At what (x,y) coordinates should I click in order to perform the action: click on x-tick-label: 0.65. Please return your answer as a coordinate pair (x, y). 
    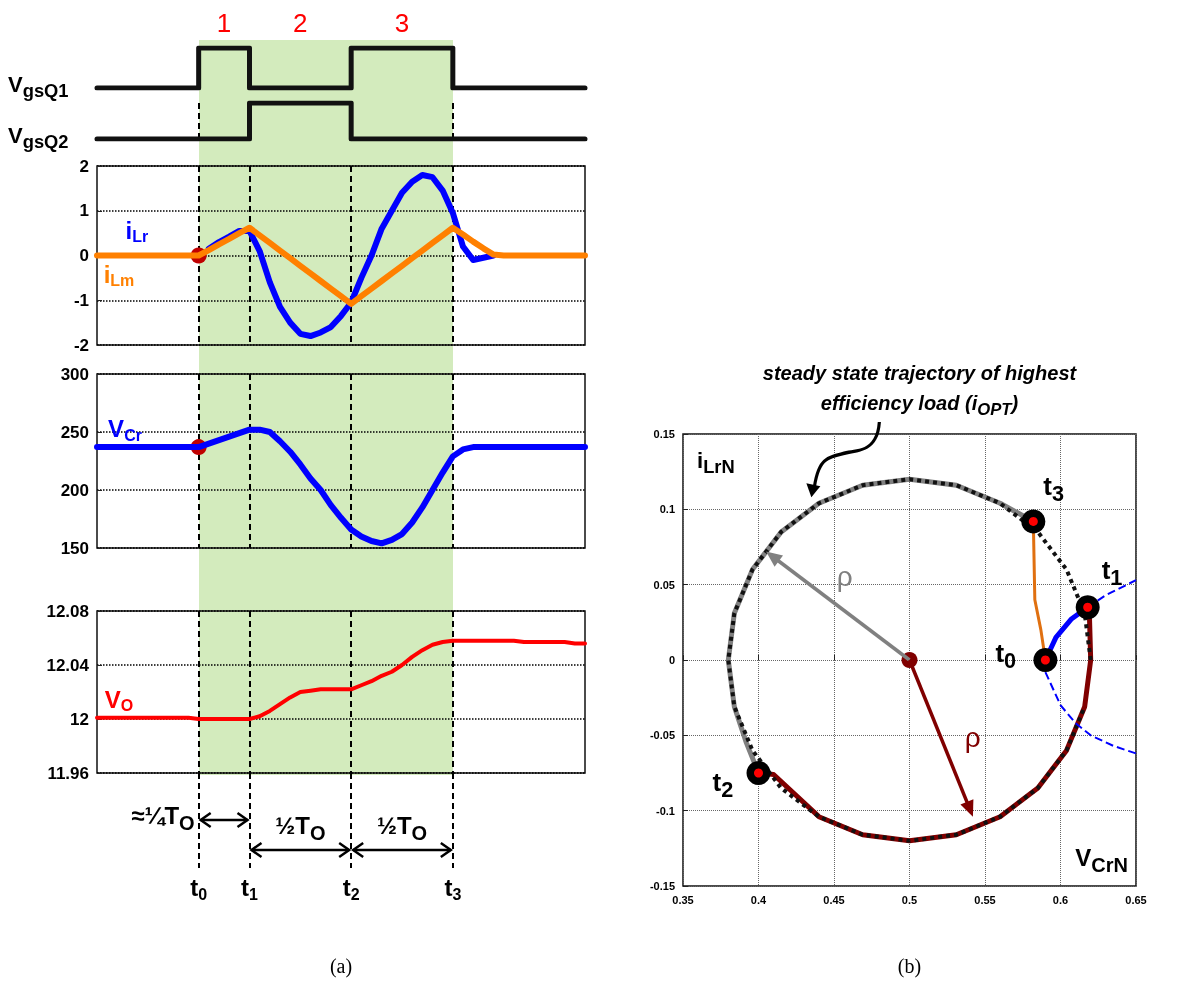
    Looking at the image, I should click on (1136, 899).